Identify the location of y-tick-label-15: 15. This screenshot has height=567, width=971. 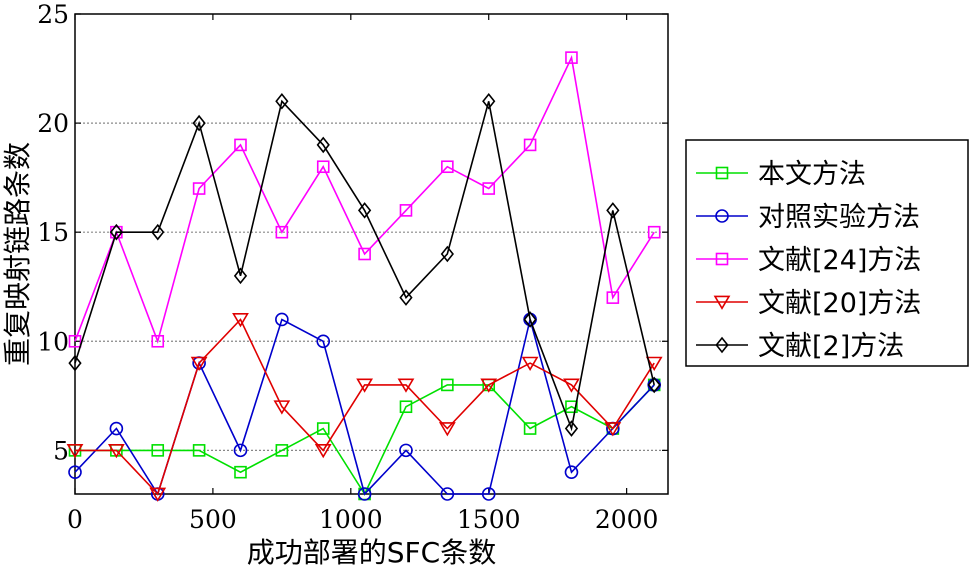
(53, 232).